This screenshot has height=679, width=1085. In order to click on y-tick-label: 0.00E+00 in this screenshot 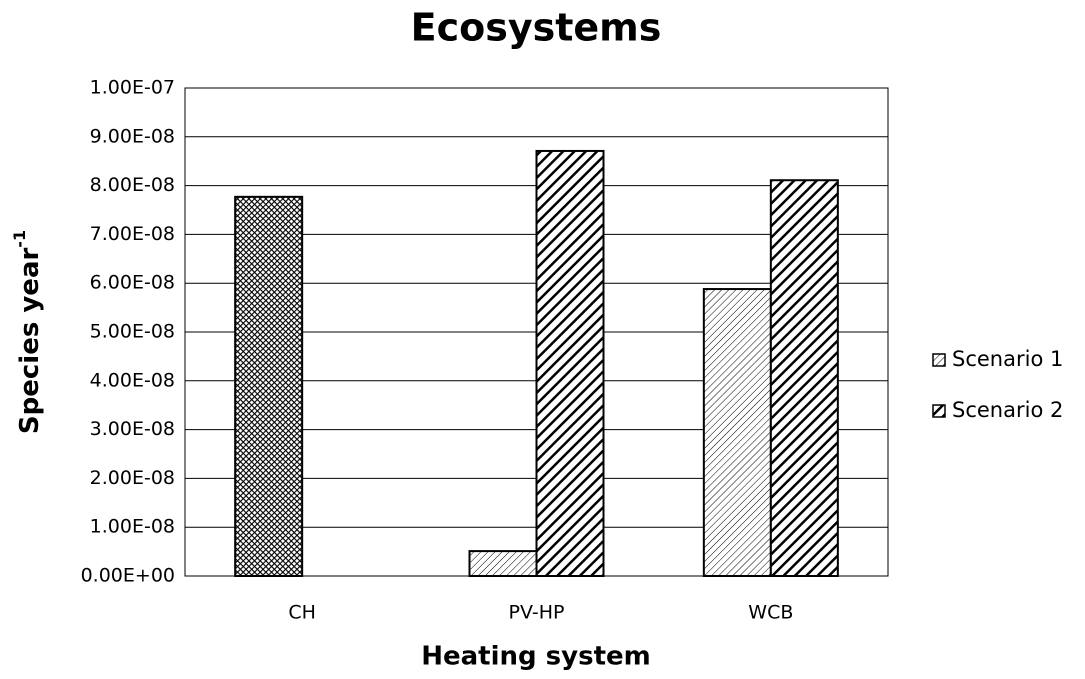, I will do `click(128, 576)`.